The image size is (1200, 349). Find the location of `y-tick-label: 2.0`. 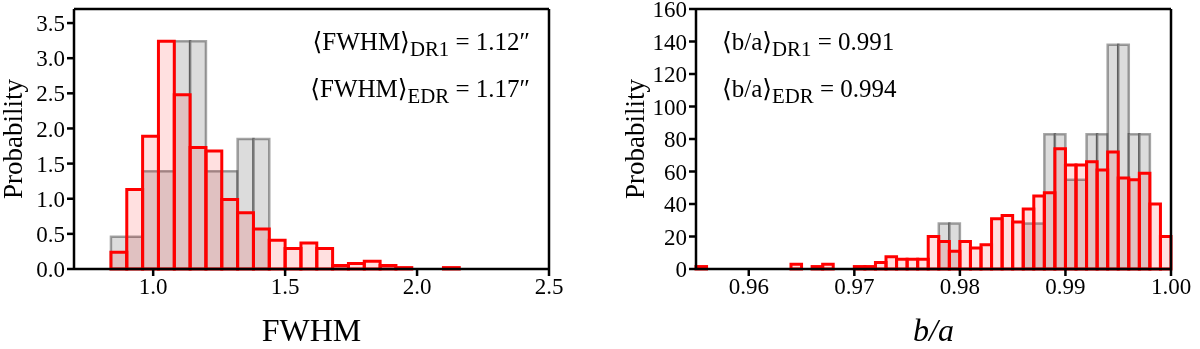

y-tick-label: 2.0 is located at coordinates (50, 129).